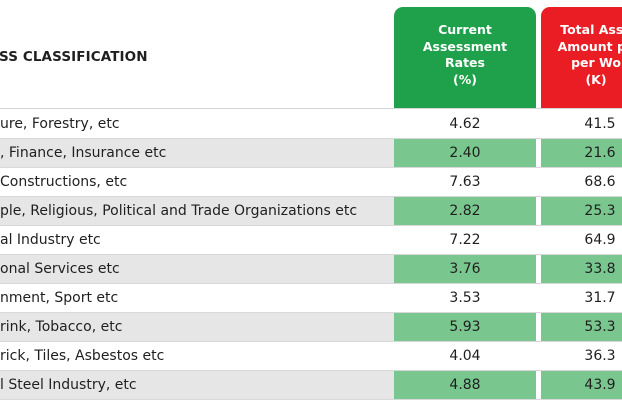 This screenshot has width=622, height=400. I want to click on table-row: onal Services etc 3.76 33.8, so click(311, 269).